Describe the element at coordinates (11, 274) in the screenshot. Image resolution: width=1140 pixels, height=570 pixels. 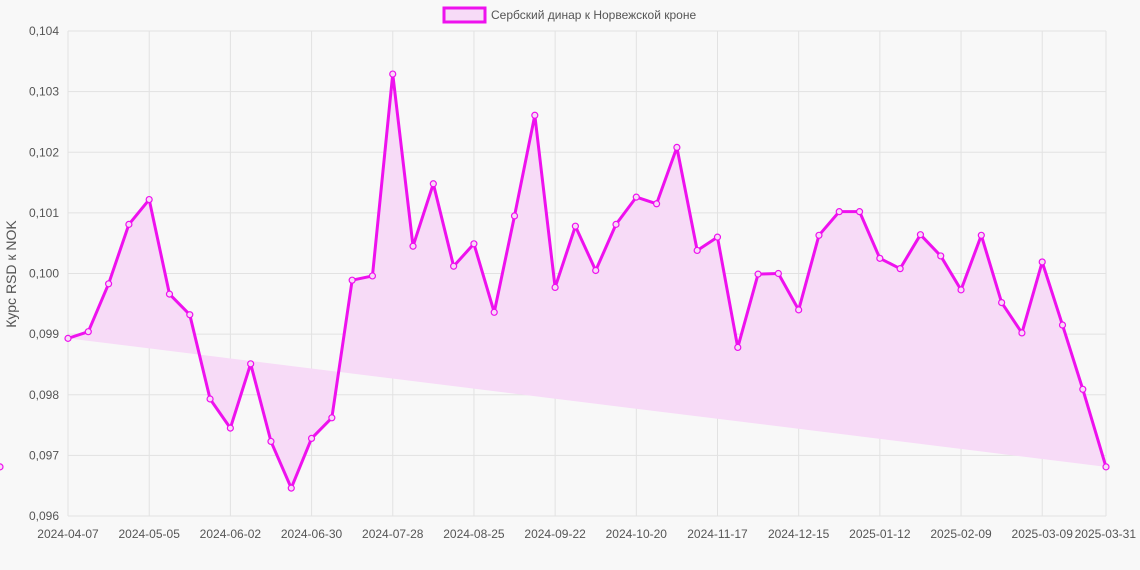
I see `y-axis-title: Курс RSD к NOK` at that location.